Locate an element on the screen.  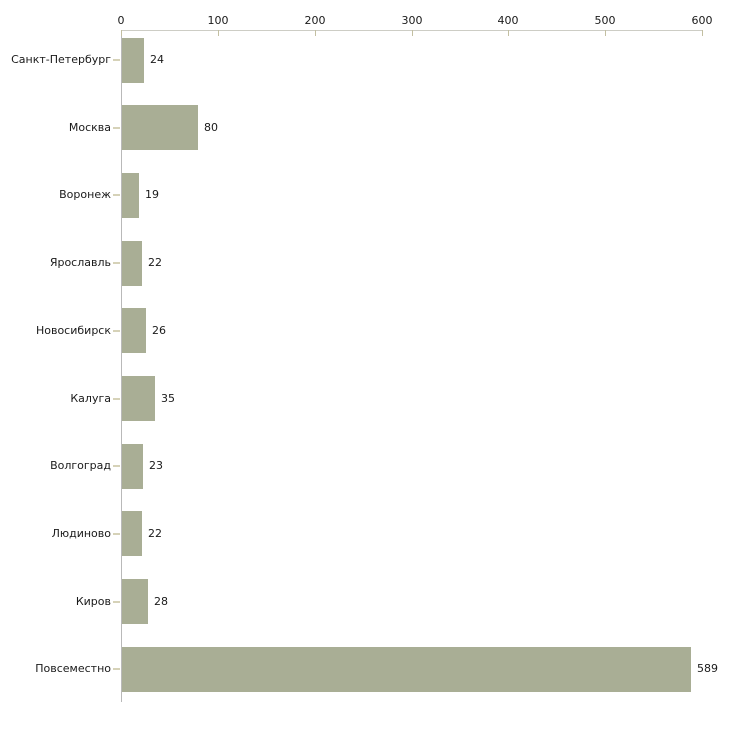
value-label: 589 is located at coordinates (707, 668).